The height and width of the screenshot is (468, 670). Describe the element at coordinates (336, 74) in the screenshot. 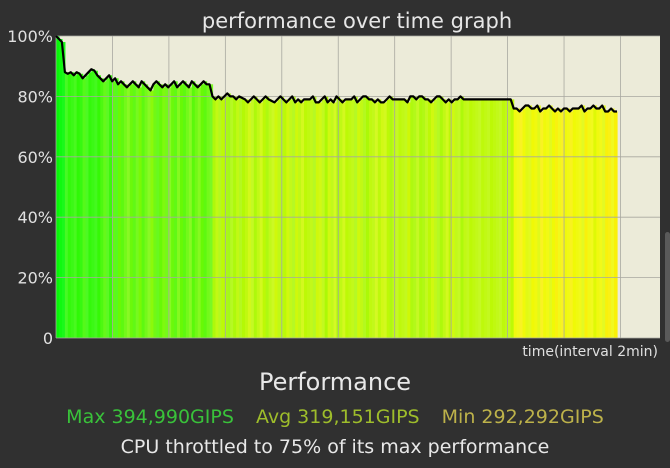

I see `performance-line` at that location.